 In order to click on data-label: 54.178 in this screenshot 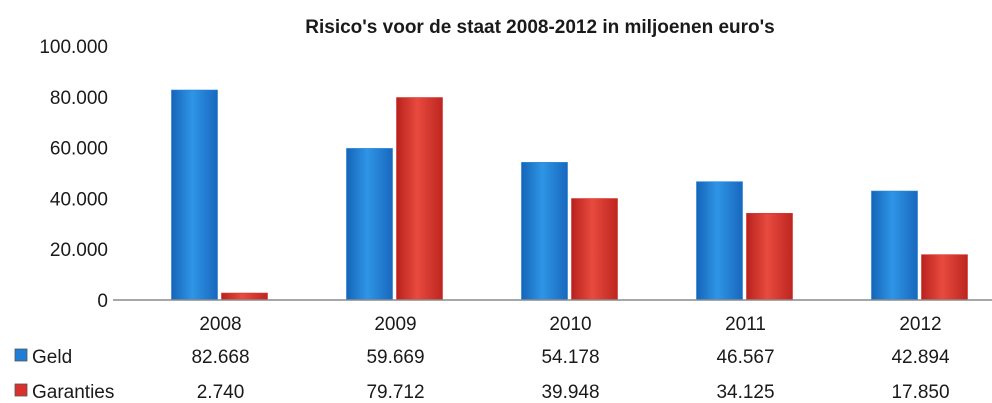, I will do `click(570, 357)`.